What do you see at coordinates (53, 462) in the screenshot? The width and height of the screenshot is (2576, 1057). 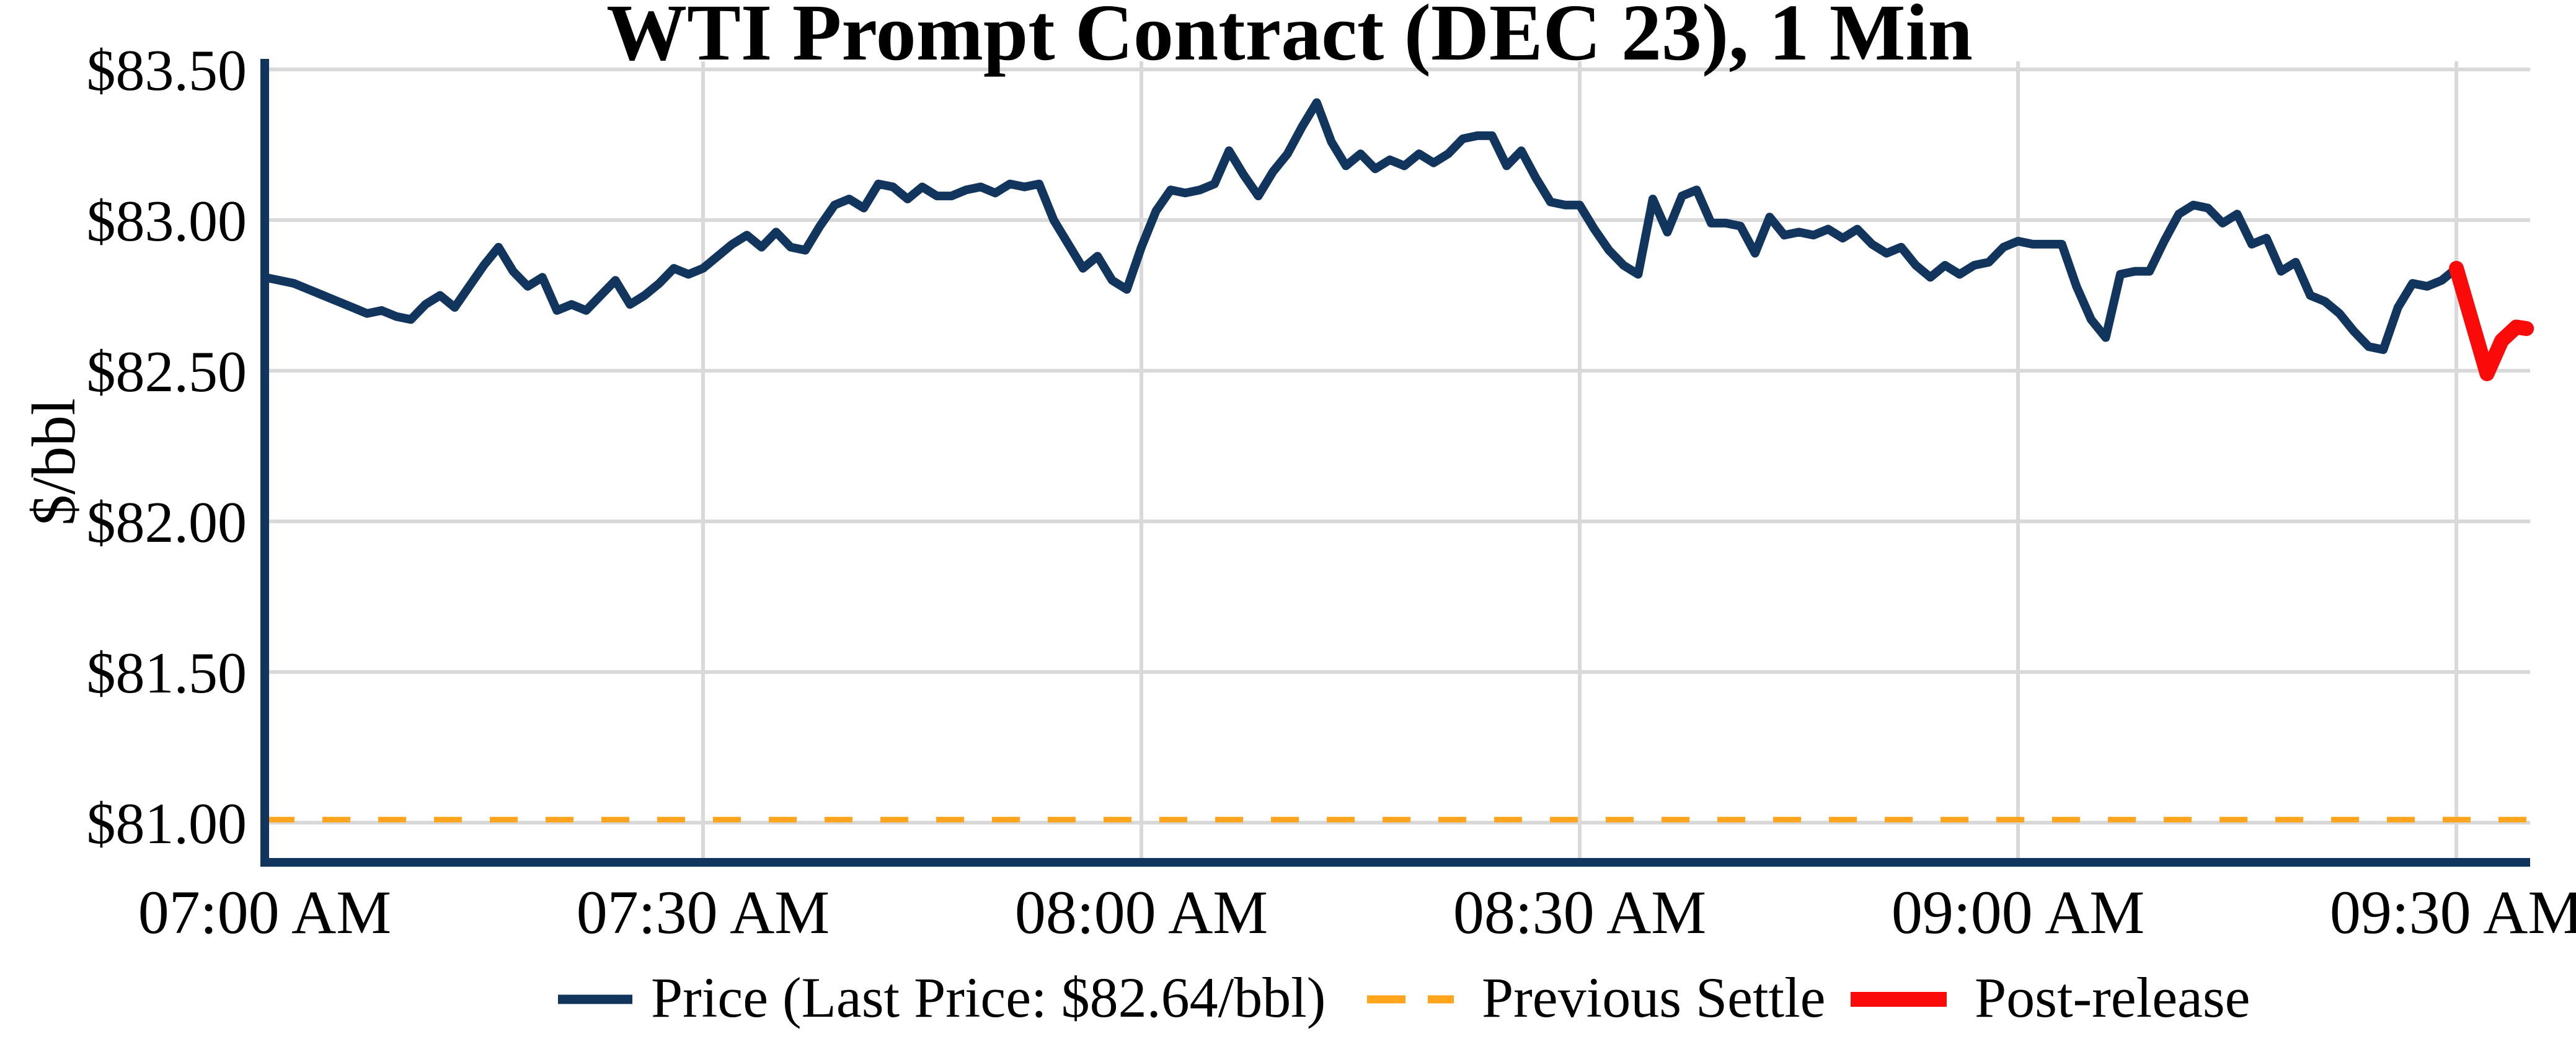 I see `y-axis-label: $/bbl` at bounding box center [53, 462].